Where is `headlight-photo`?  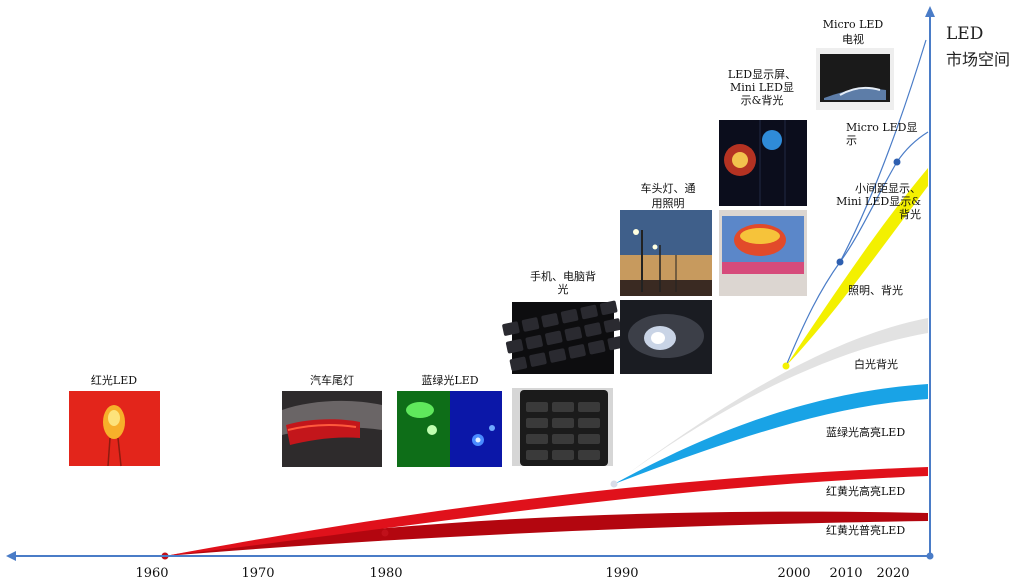
headlight-photo is located at coordinates (666, 337).